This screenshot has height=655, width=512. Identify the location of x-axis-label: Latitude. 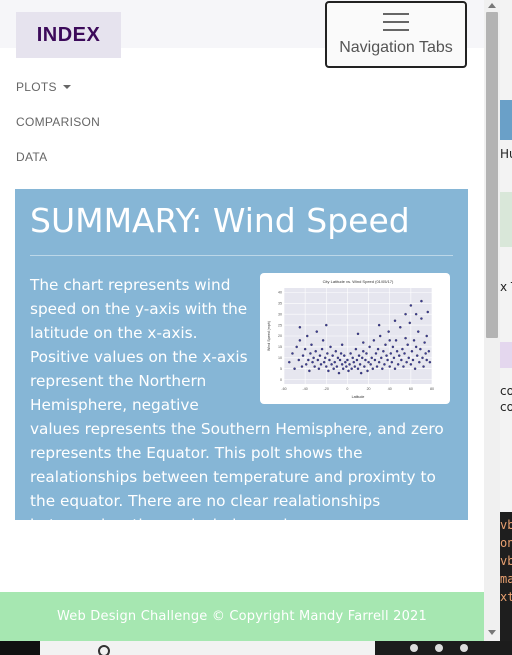
(358, 397).